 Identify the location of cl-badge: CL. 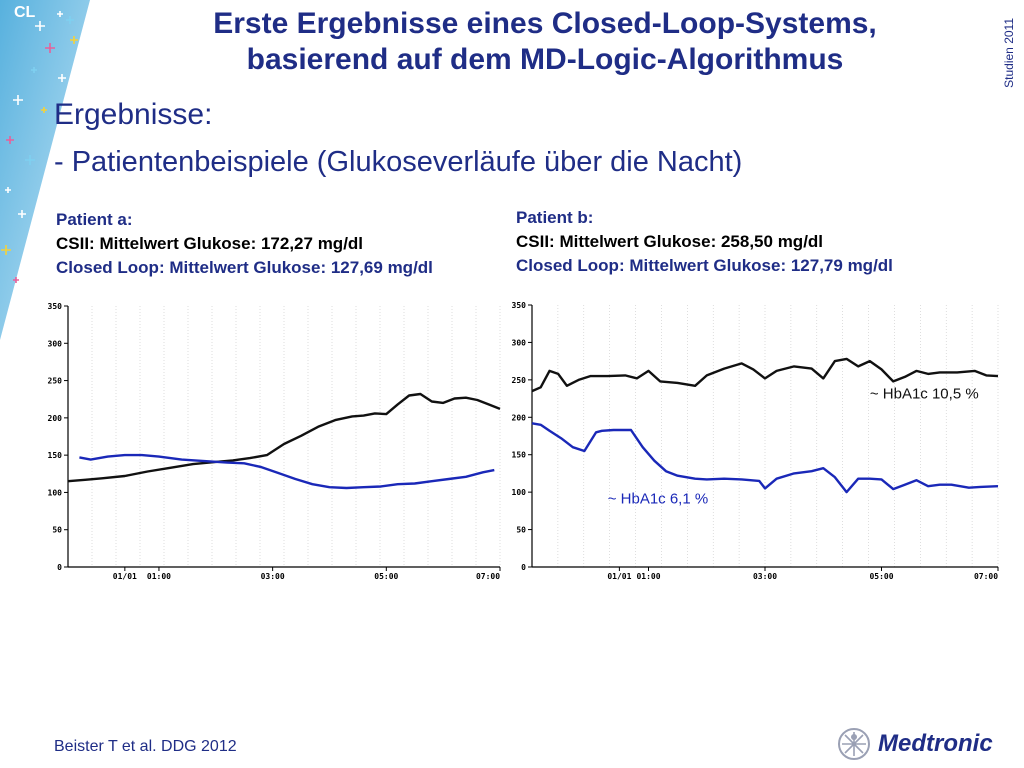
(25, 12).